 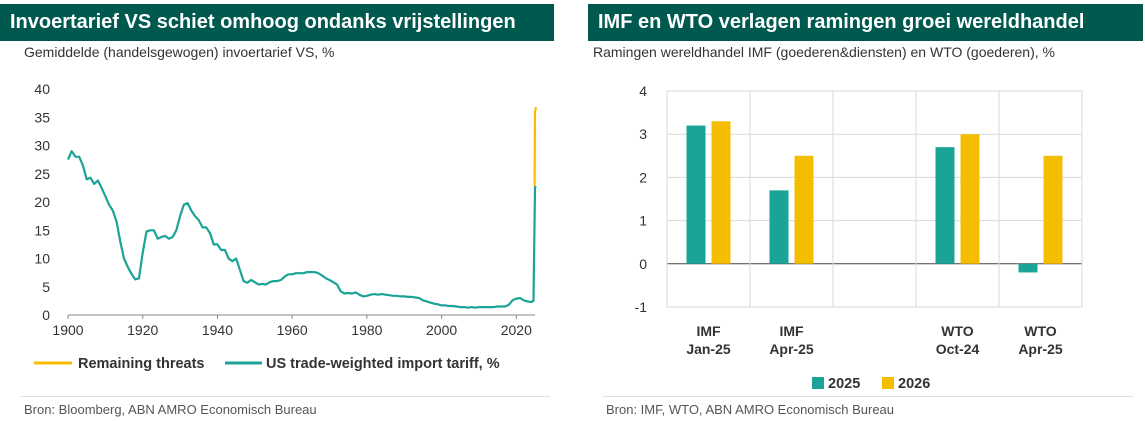 What do you see at coordinates (42, 117) in the screenshot?
I see `y-tick-label: 35` at bounding box center [42, 117].